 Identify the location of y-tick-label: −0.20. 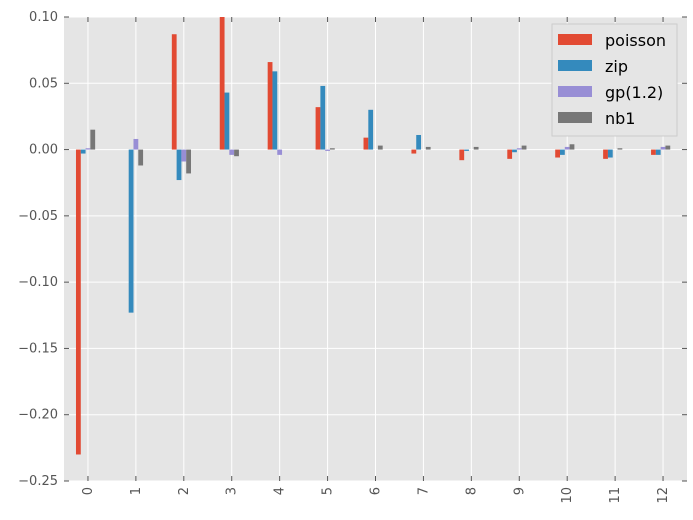
(38, 415).